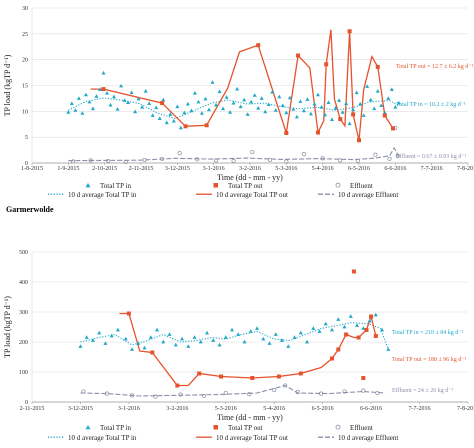  I want to click on x-tick-label: 2-11-2015, so click(32, 409).